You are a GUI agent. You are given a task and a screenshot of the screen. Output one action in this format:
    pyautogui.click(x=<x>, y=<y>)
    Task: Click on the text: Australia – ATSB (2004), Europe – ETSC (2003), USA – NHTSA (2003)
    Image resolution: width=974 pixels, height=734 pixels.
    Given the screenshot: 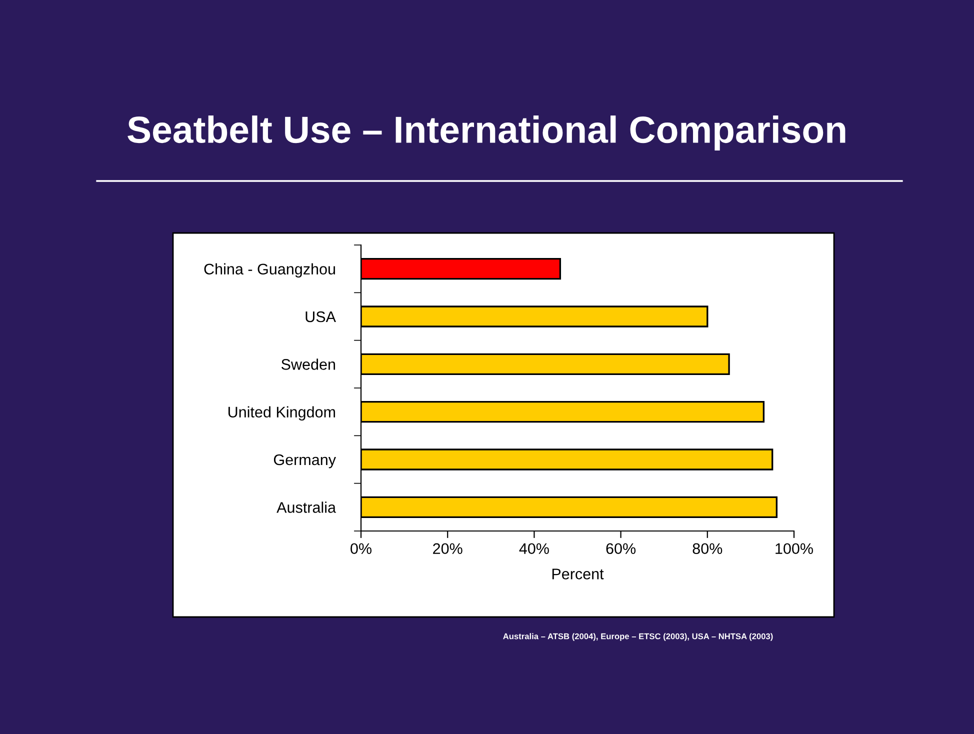 What is the action you would take?
    pyautogui.click(x=638, y=637)
    